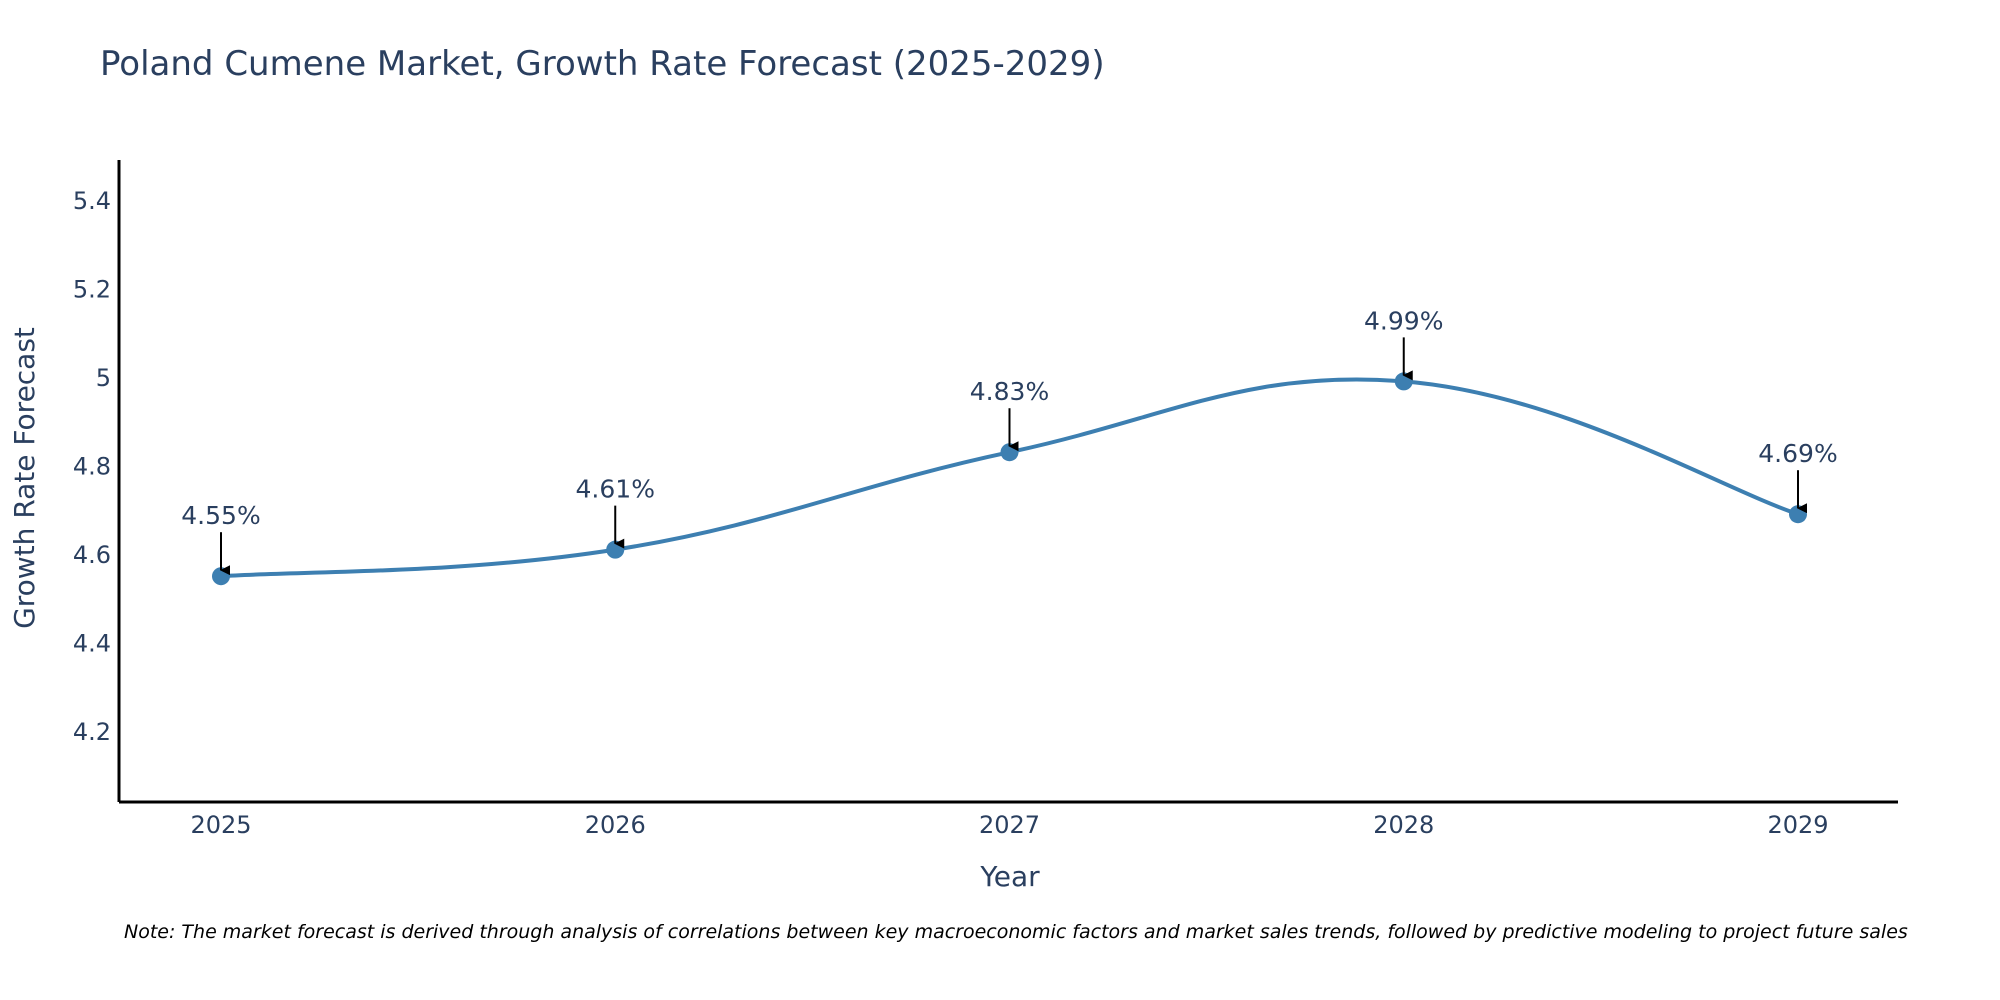 The width and height of the screenshot is (2000, 1000). I want to click on x-tick-label: 2025, so click(220, 825).